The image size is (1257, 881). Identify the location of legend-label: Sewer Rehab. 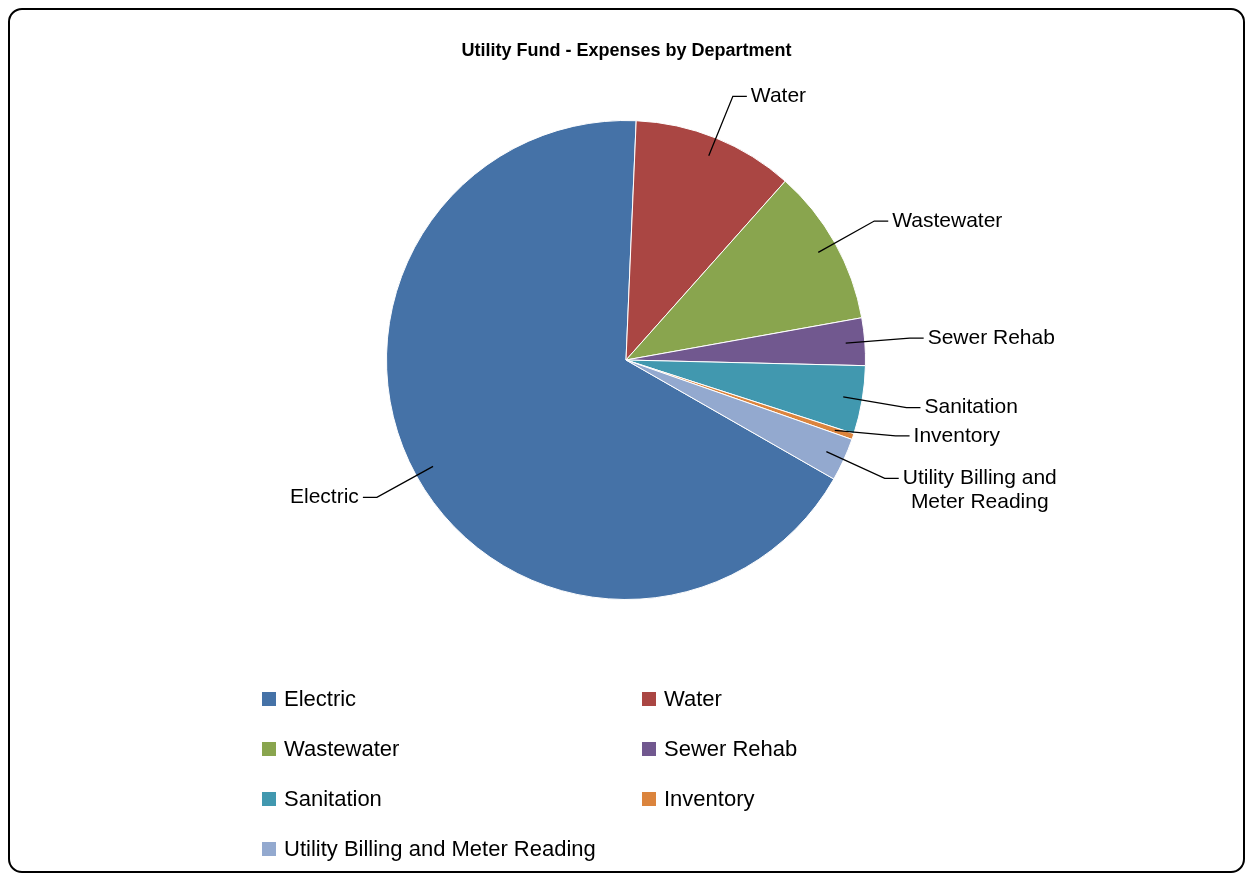
(731, 749).